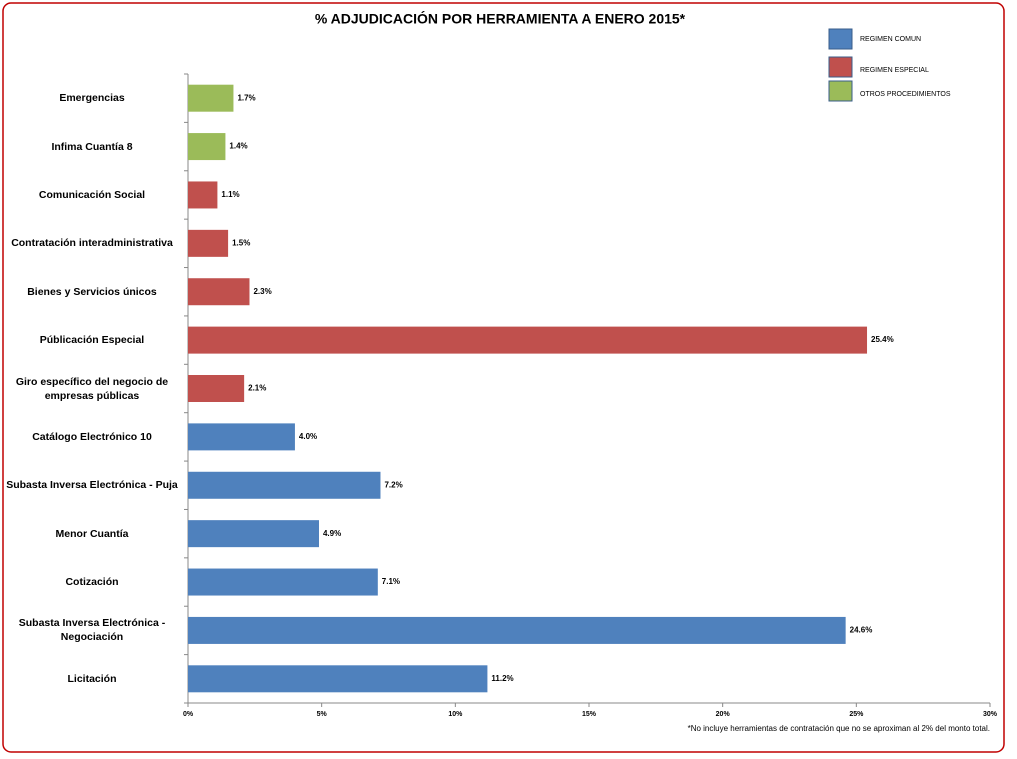  I want to click on data-label: 1.5%, so click(241, 242).